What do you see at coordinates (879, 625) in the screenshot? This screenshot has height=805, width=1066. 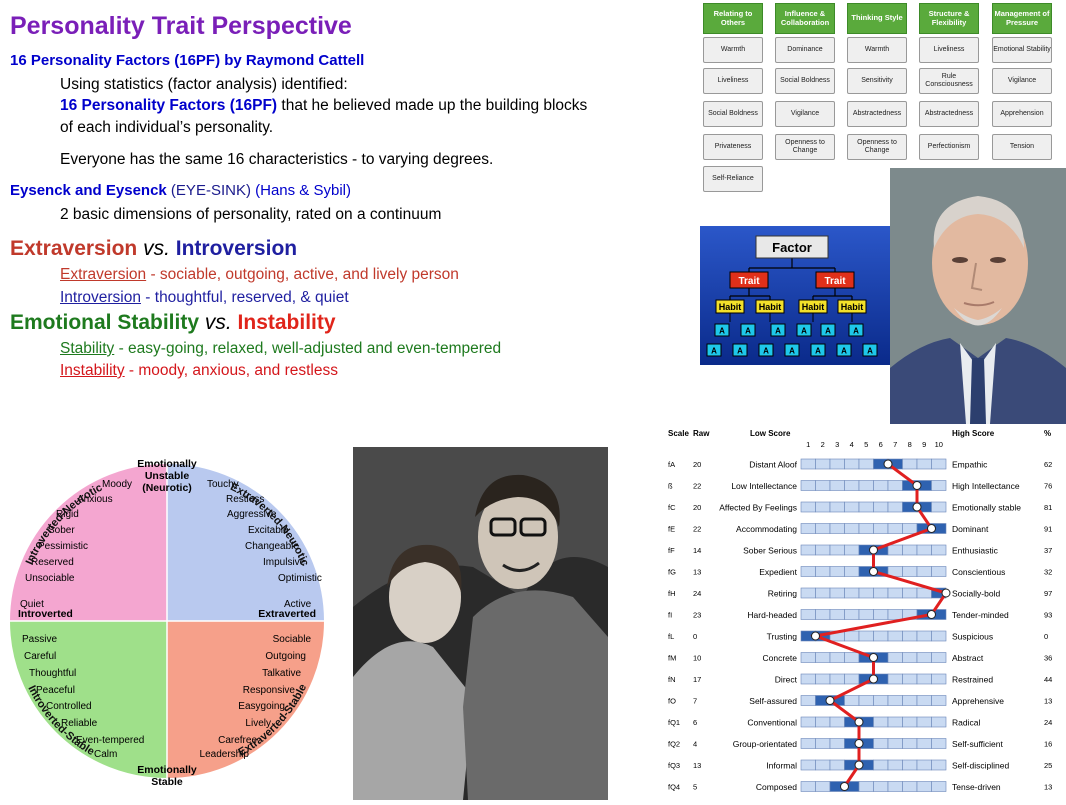 I see `profile-line` at bounding box center [879, 625].